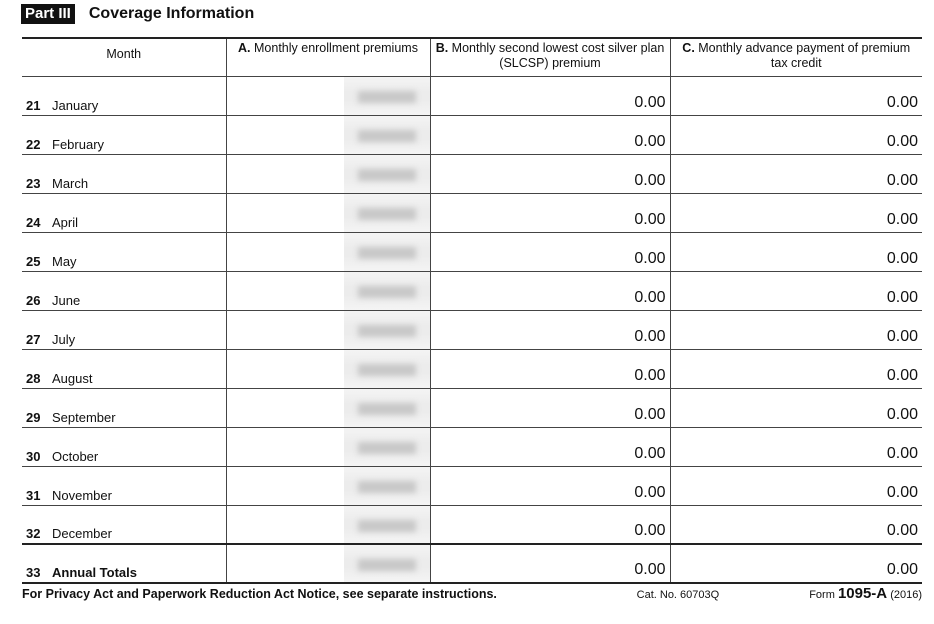  I want to click on header-month: Month, so click(124, 57).